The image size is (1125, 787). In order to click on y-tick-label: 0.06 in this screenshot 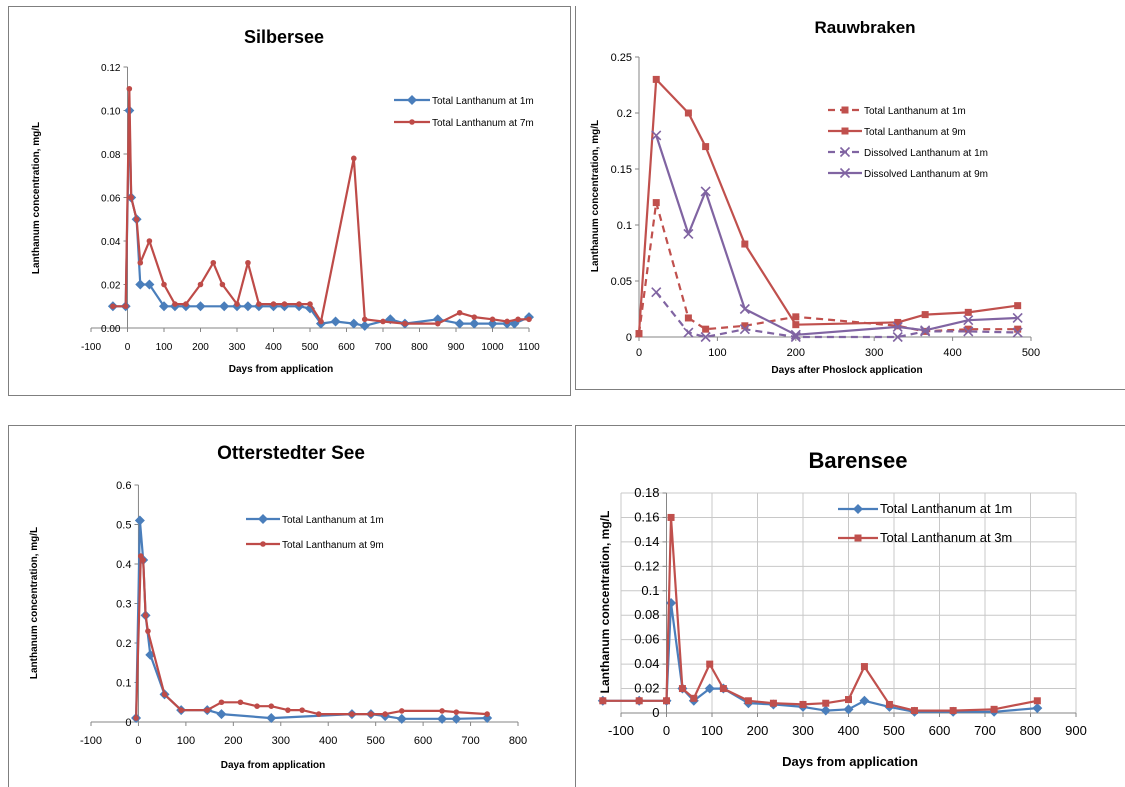, I will do `click(111, 199)`.